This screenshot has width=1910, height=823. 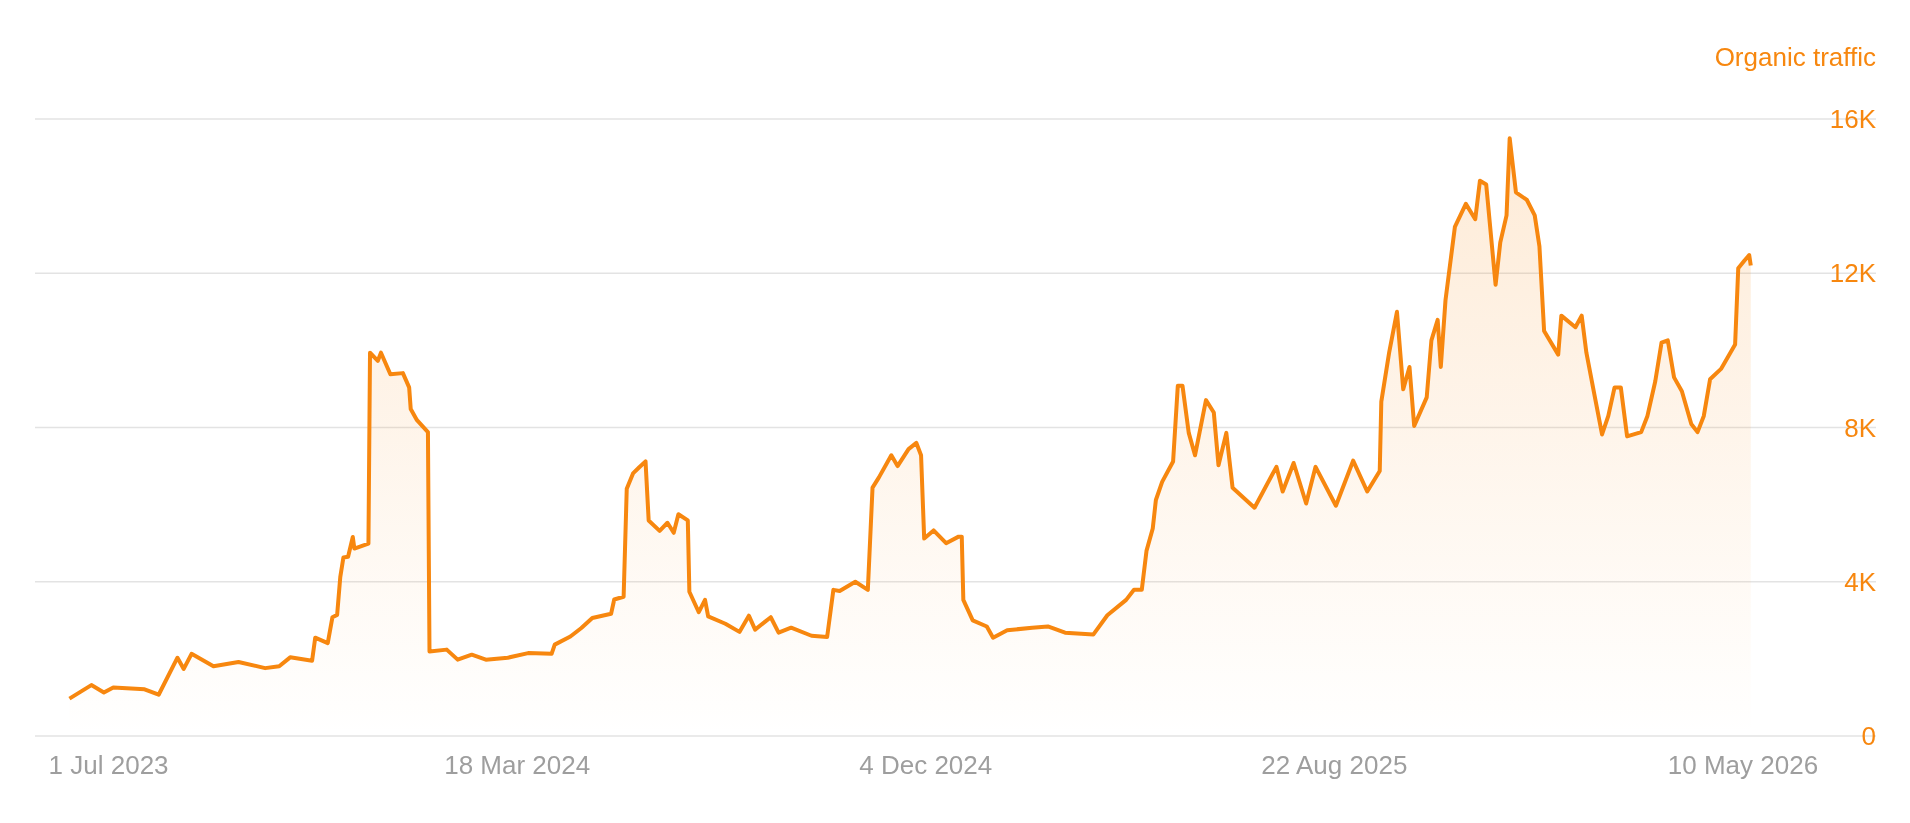 What do you see at coordinates (1743, 765) in the screenshot?
I see `x-tick-label: 10 May 2026` at bounding box center [1743, 765].